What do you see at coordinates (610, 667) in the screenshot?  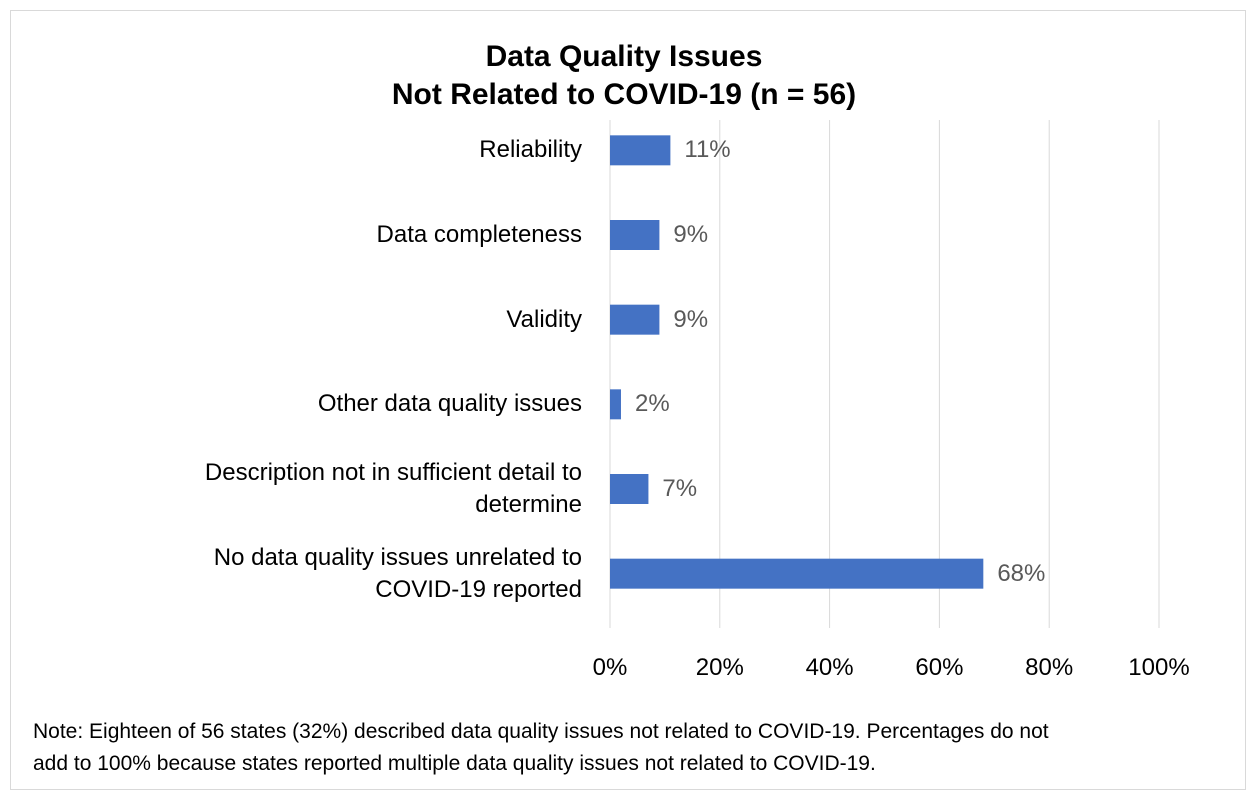 I see `x-tick-label: 0%` at bounding box center [610, 667].